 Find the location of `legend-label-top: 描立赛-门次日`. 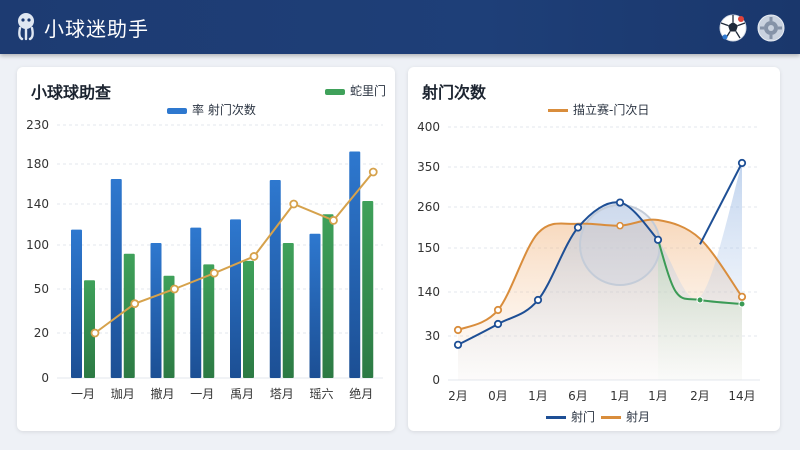

legend-label-top: 描立赛-门次日 is located at coordinates (611, 110).